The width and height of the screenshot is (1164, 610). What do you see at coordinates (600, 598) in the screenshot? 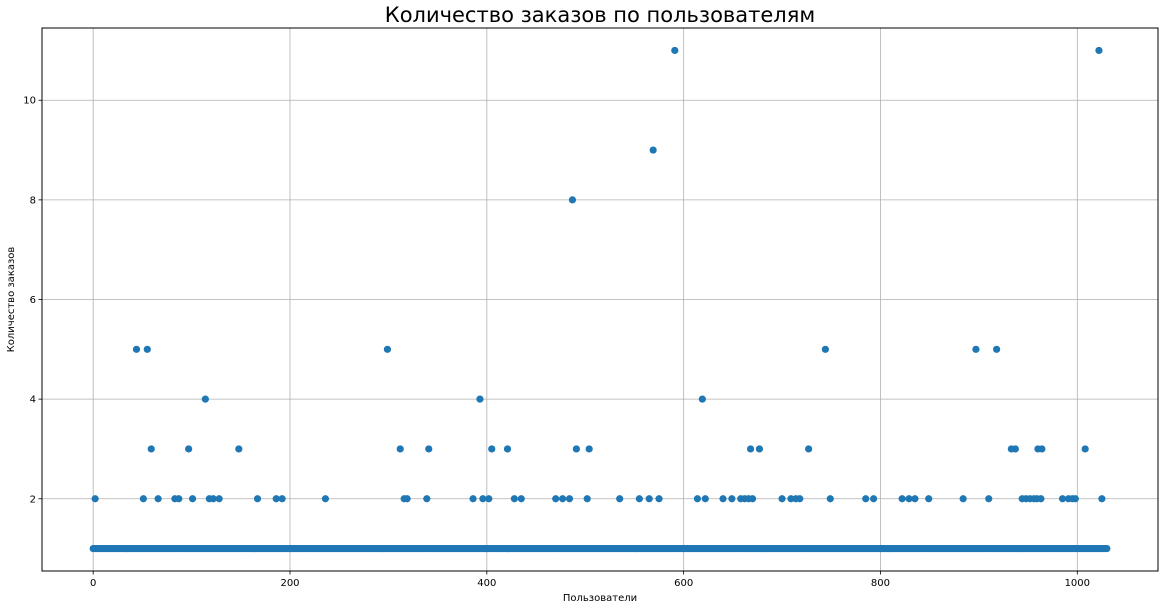
I see `x-axis-label: Пользователи` at bounding box center [600, 598].